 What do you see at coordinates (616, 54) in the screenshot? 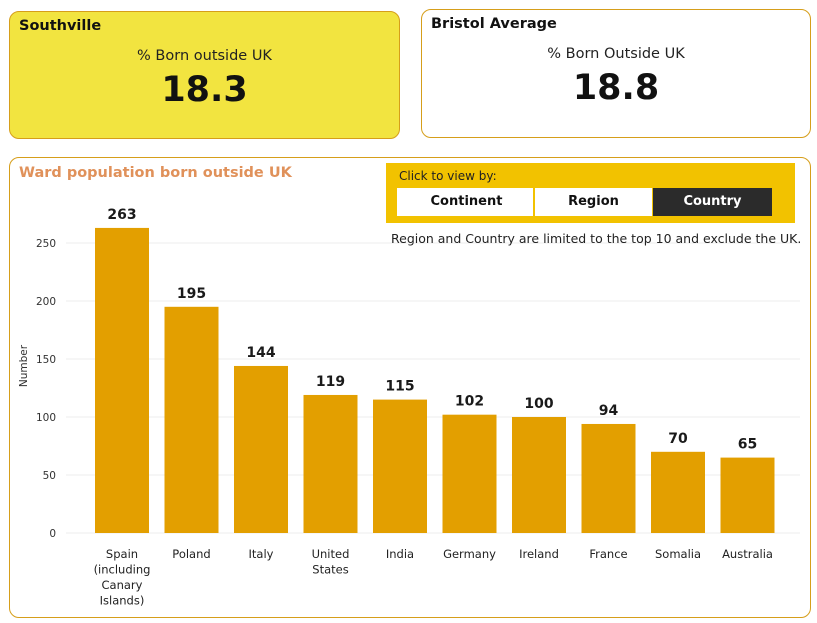
I see `kpi-label: % Born Outside UK` at bounding box center [616, 54].